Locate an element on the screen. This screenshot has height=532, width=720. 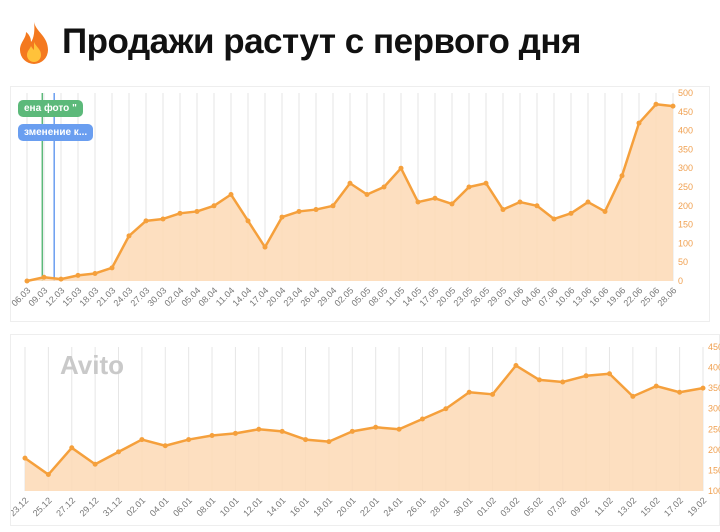
avito-watermark: Avito is located at coordinates (92, 365).